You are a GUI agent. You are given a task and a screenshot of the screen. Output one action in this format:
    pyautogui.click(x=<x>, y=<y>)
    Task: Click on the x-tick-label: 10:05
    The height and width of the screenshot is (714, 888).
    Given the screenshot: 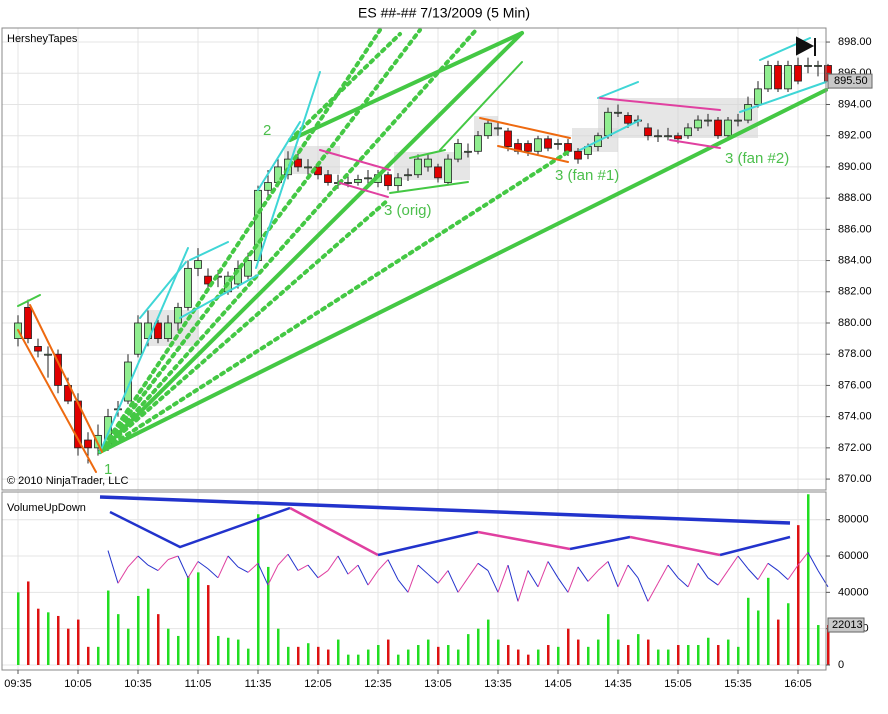 What is the action you would take?
    pyautogui.click(x=78, y=684)
    